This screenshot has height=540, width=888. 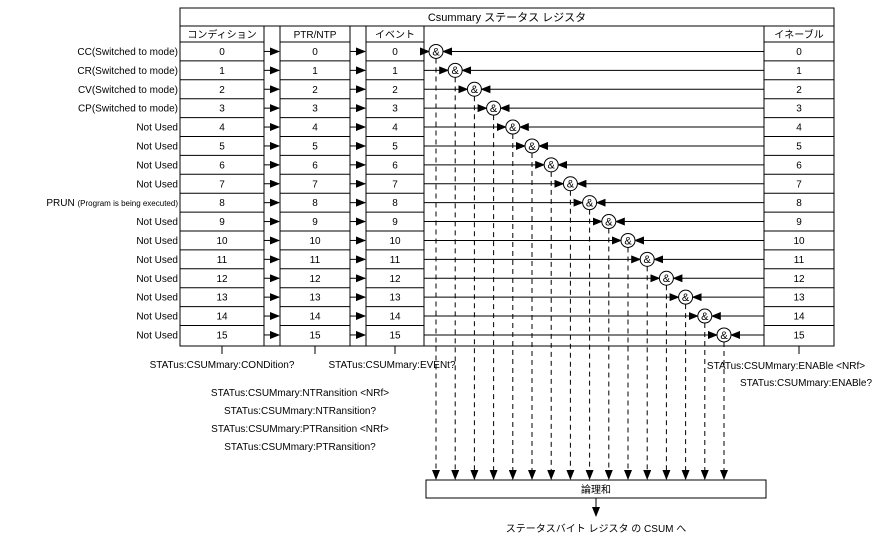 I want to click on enable-bit: 14, so click(x=799, y=317).